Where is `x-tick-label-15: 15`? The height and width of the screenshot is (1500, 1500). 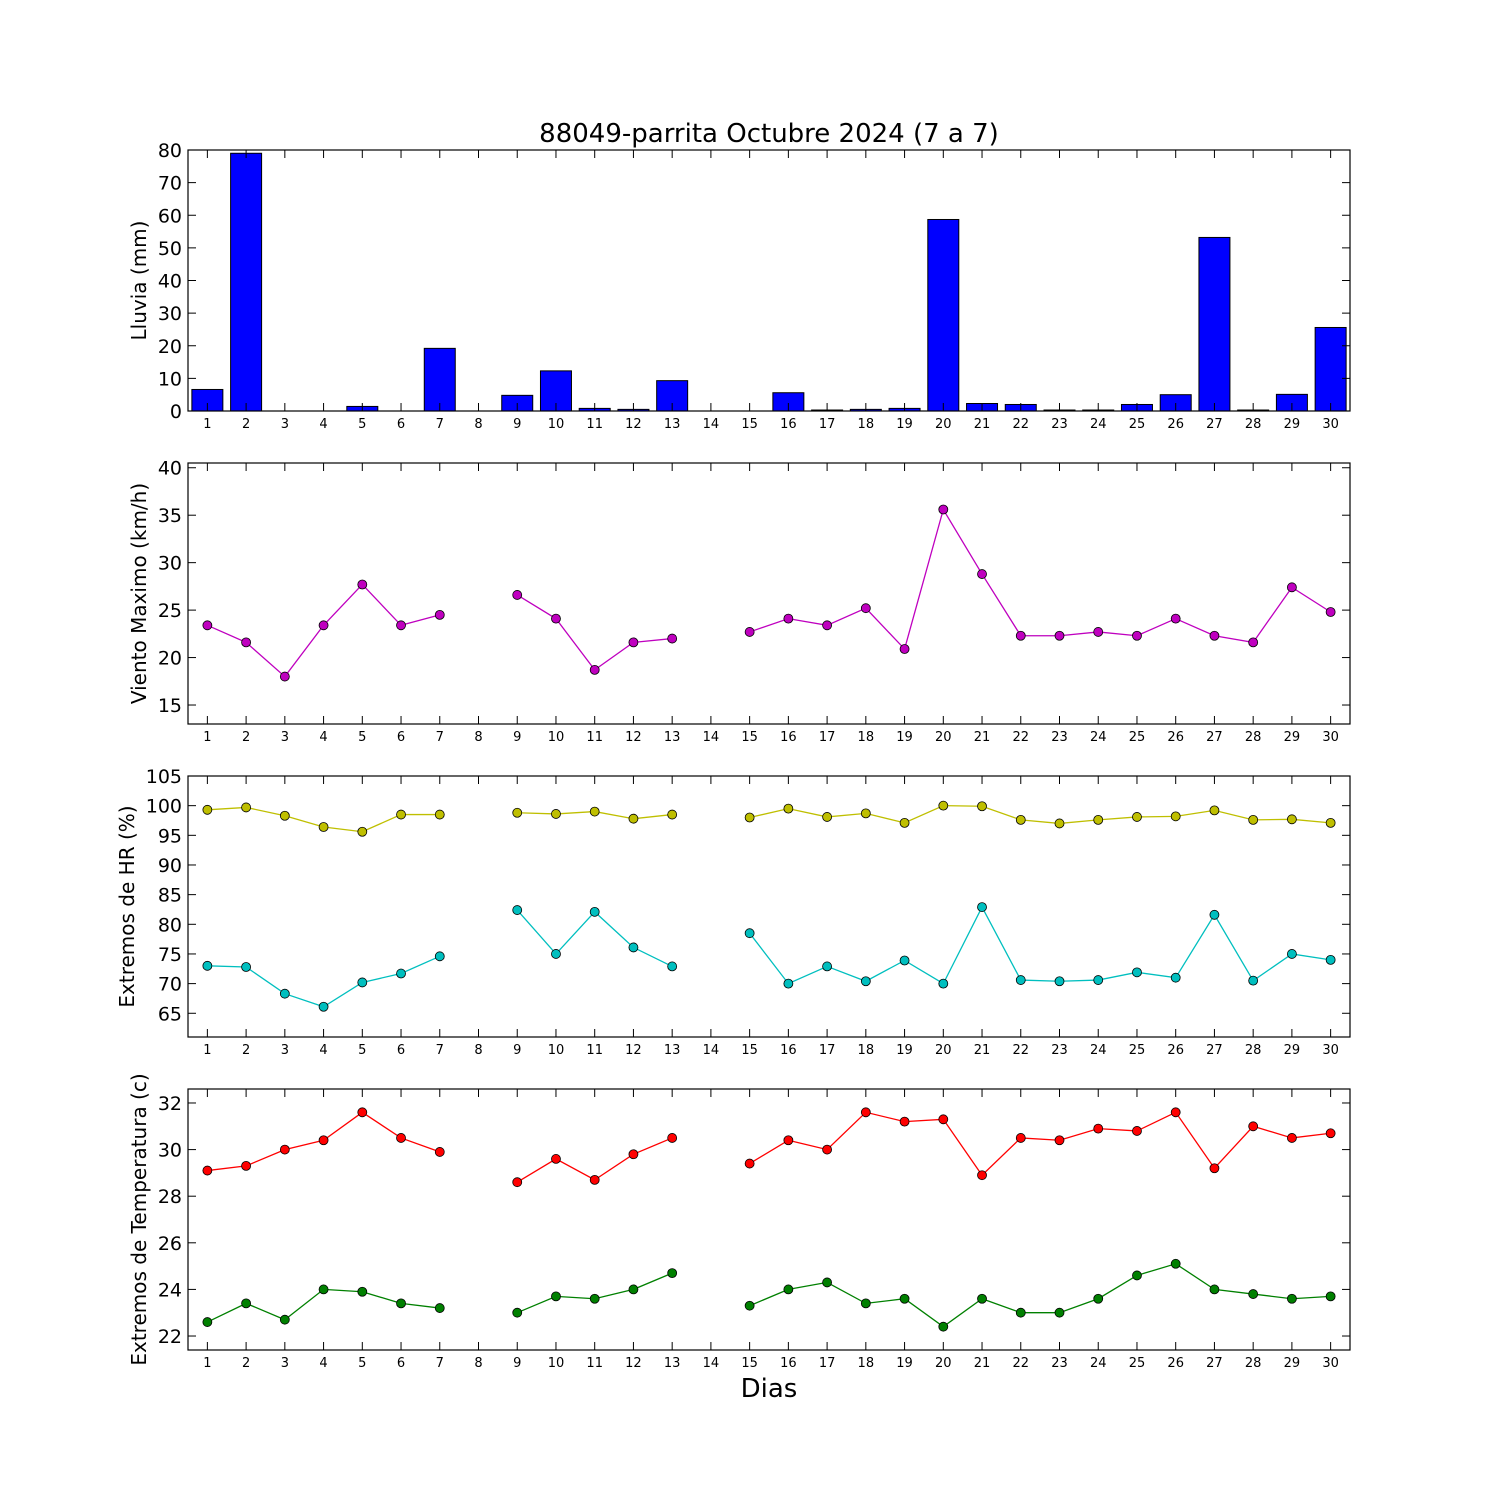
x-tick-label-15: 15 is located at coordinates (749, 1050).